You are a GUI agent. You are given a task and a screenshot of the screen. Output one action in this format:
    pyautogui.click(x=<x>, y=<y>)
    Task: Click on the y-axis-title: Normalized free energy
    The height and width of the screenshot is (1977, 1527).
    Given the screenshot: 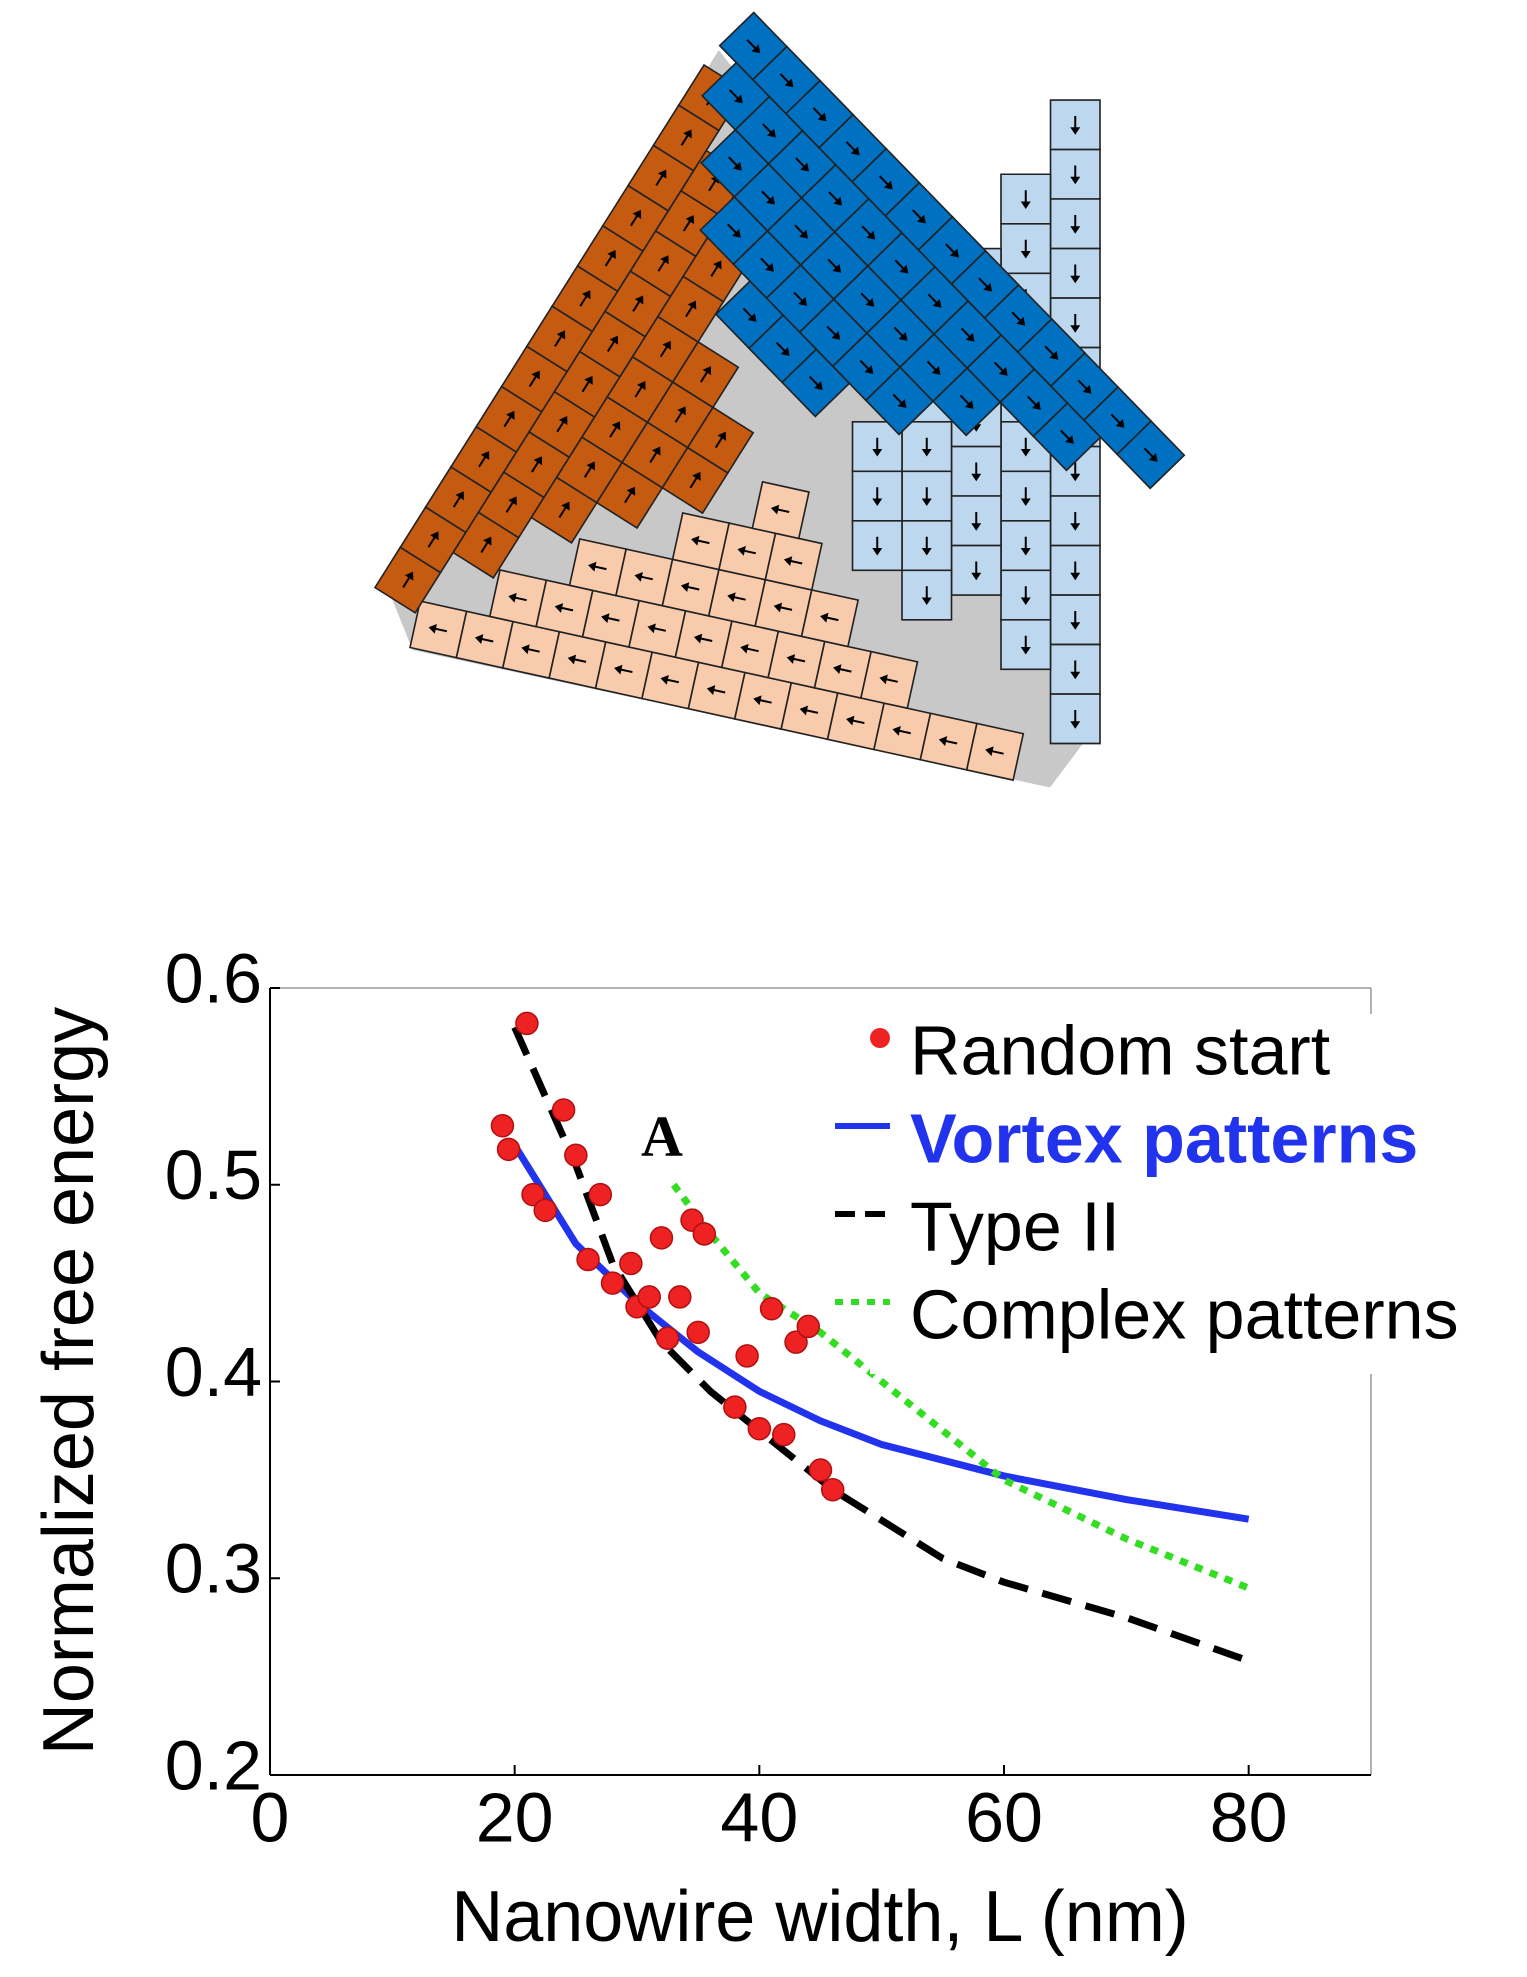 What is the action you would take?
    pyautogui.click(x=69, y=1381)
    